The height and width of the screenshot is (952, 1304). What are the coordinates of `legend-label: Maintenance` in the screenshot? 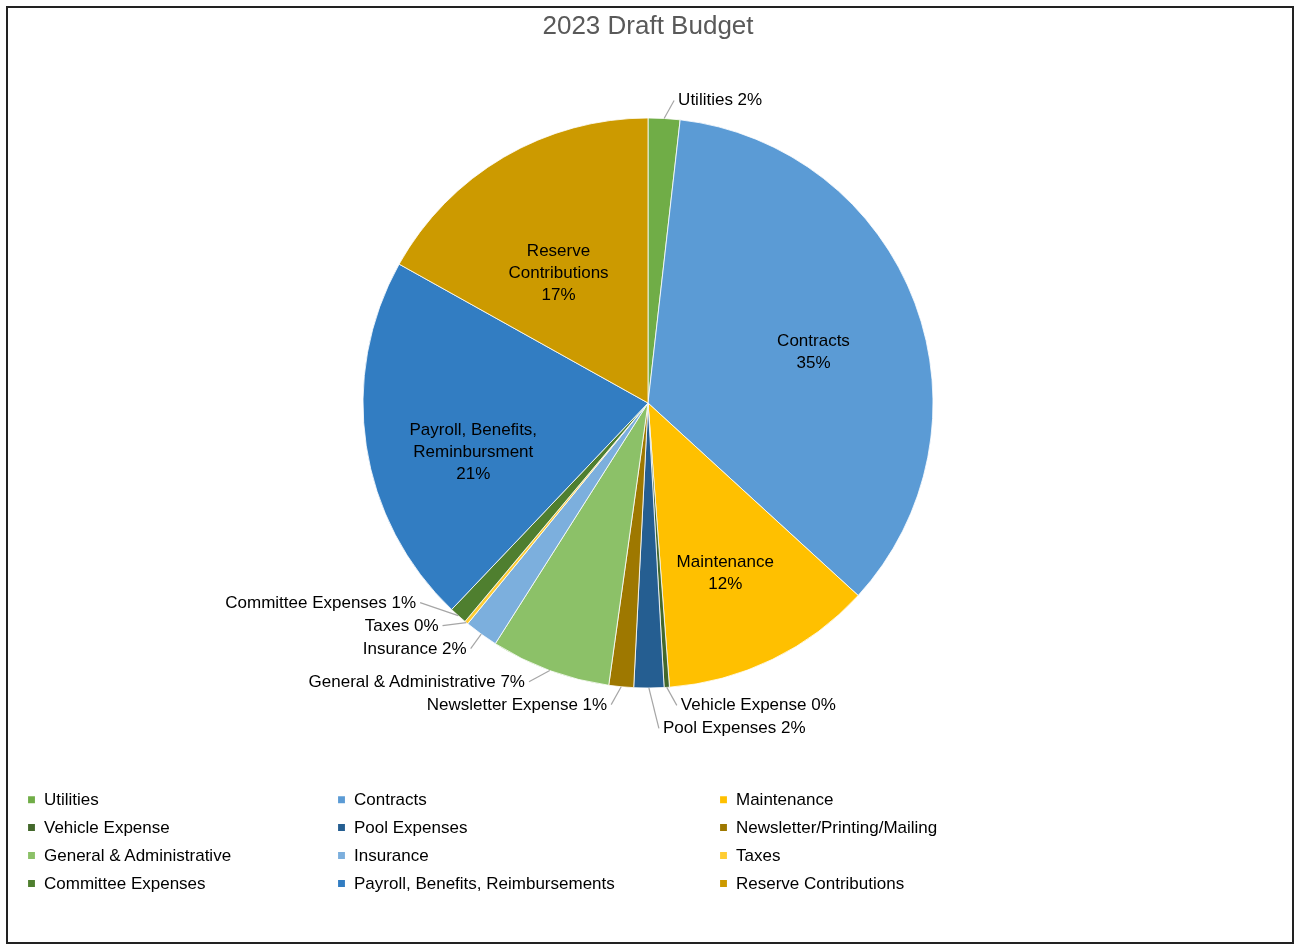 It's located at (785, 799).